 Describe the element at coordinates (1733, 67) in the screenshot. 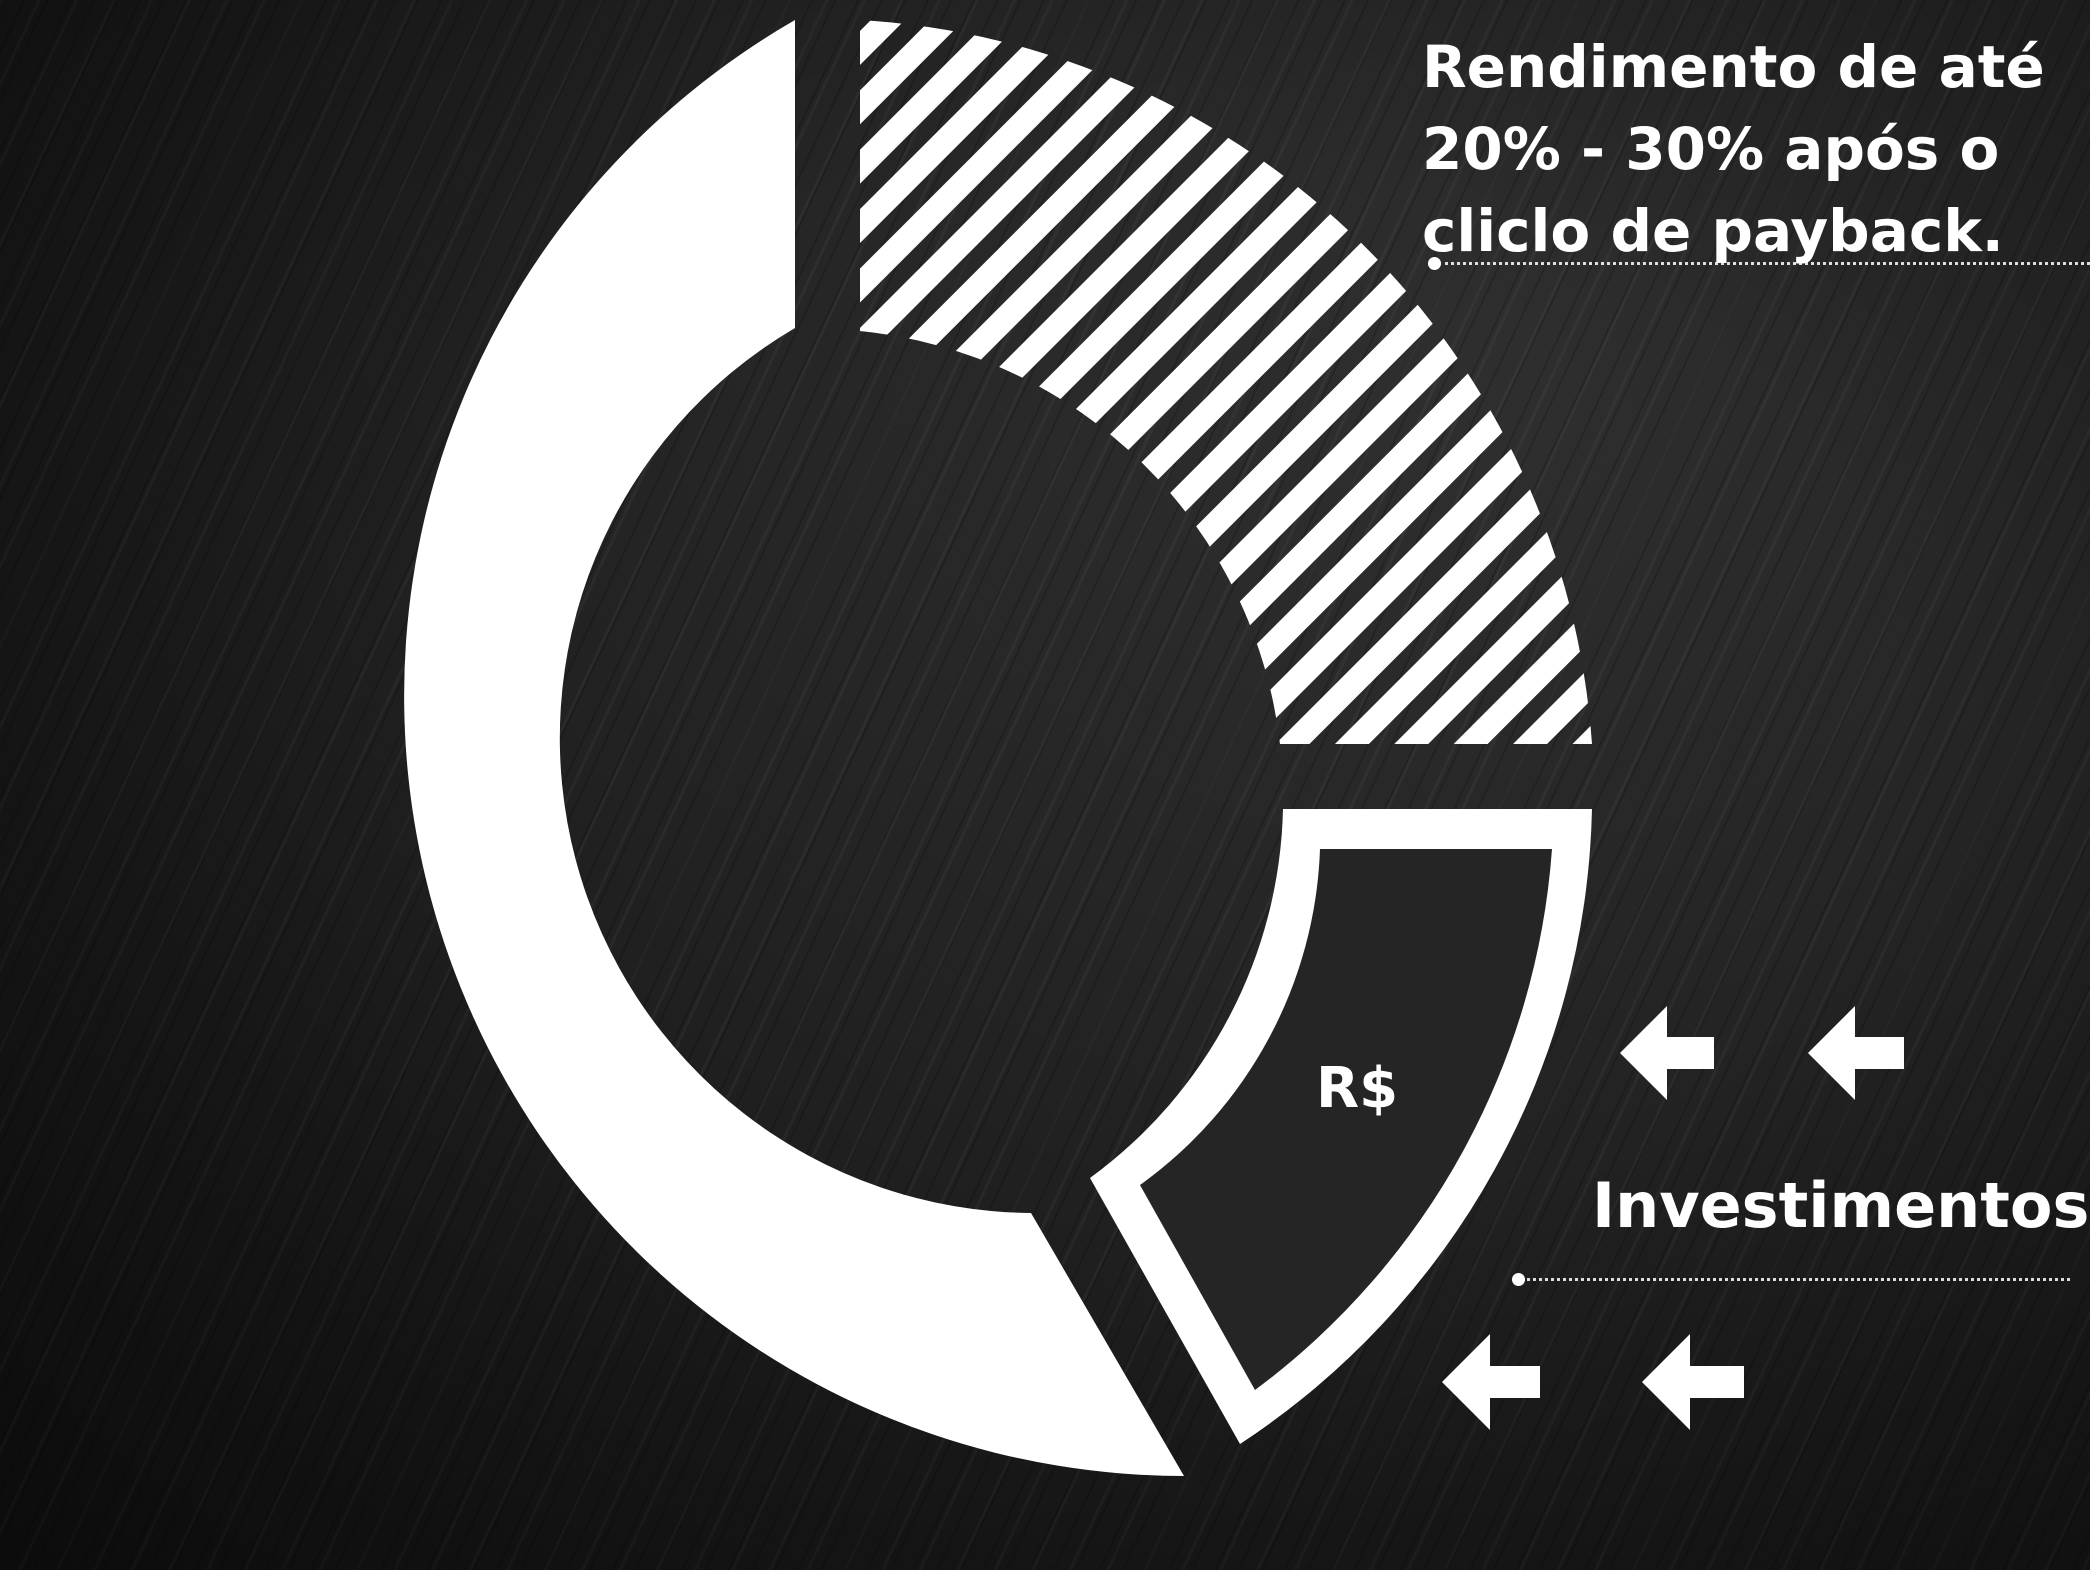

I see `headline-line-1: Rendimento de até` at that location.